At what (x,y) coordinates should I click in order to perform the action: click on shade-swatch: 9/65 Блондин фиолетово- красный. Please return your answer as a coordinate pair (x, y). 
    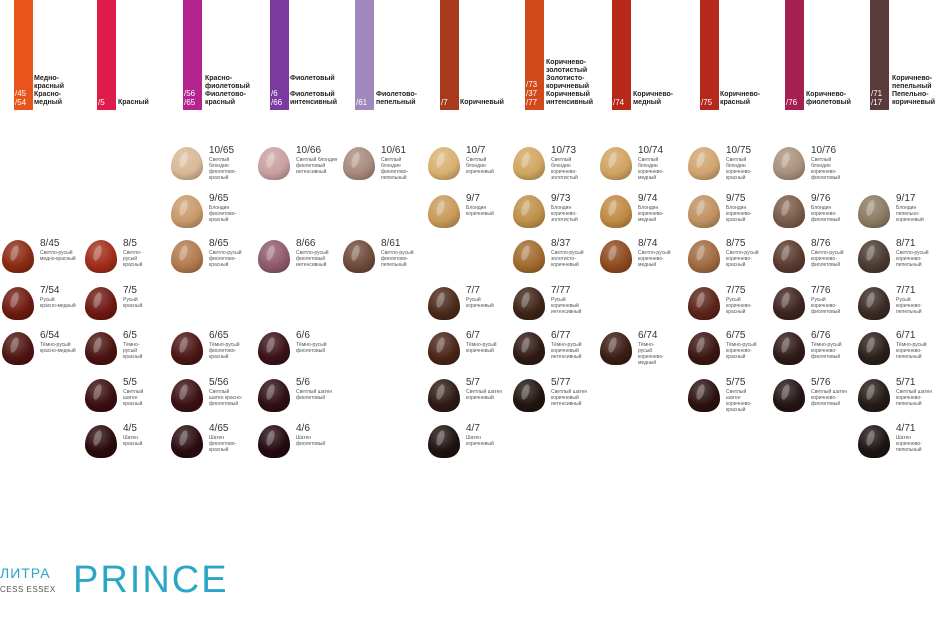
    Looking at the image, I should click on (206, 213).